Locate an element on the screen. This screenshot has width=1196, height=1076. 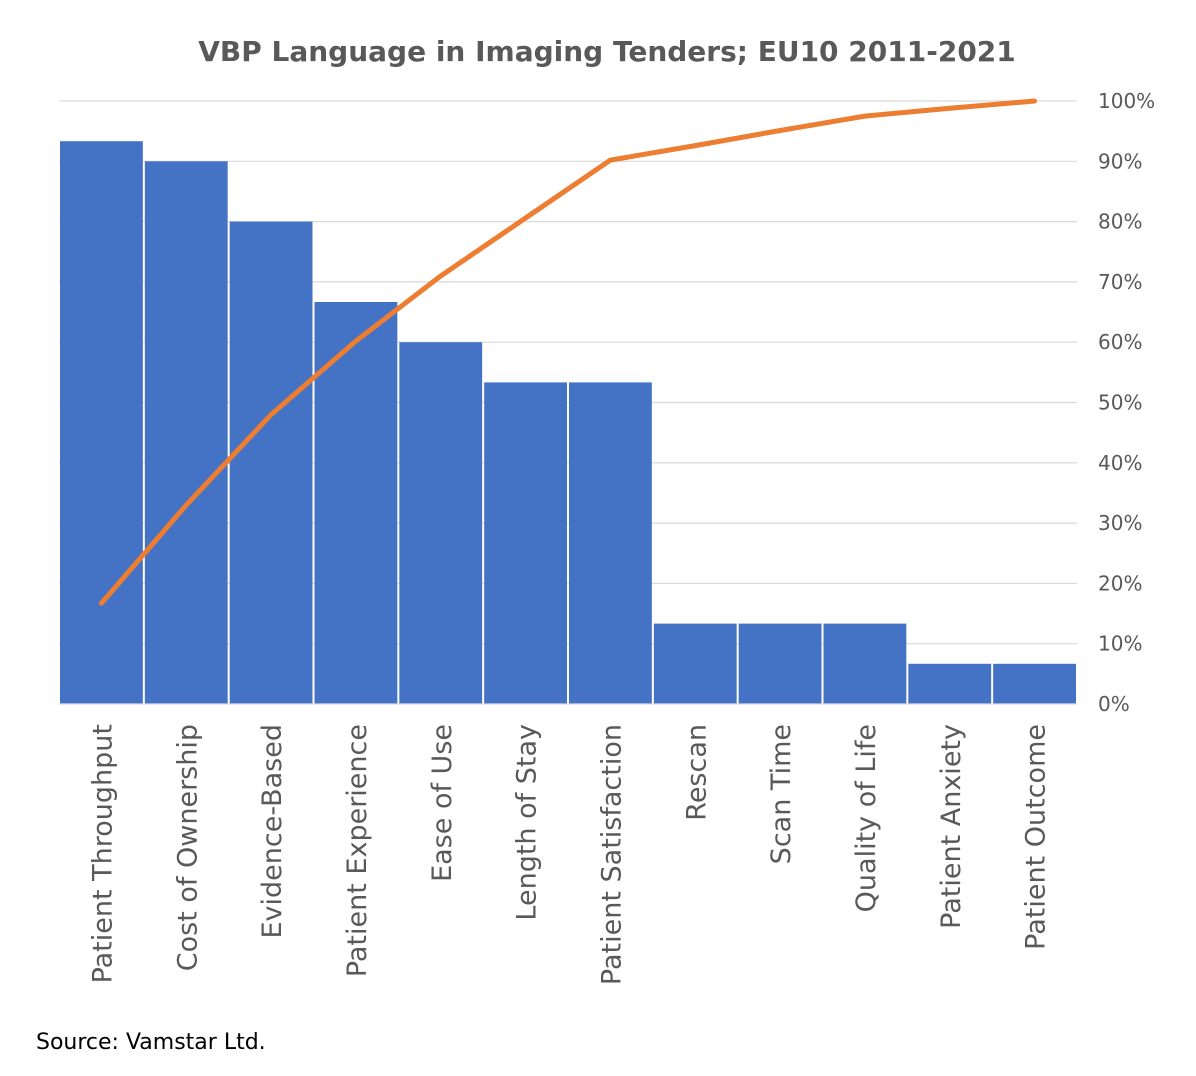
category-label: Rescan is located at coordinates (696, 772).